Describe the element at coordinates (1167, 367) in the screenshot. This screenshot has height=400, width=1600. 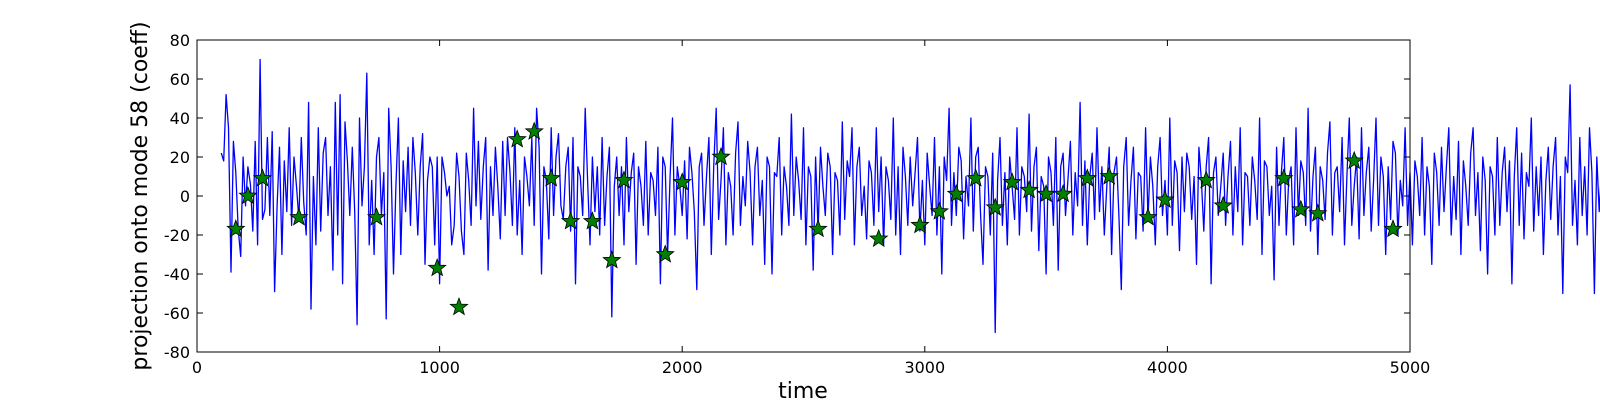
I see `x-tick-label: 4000` at that location.